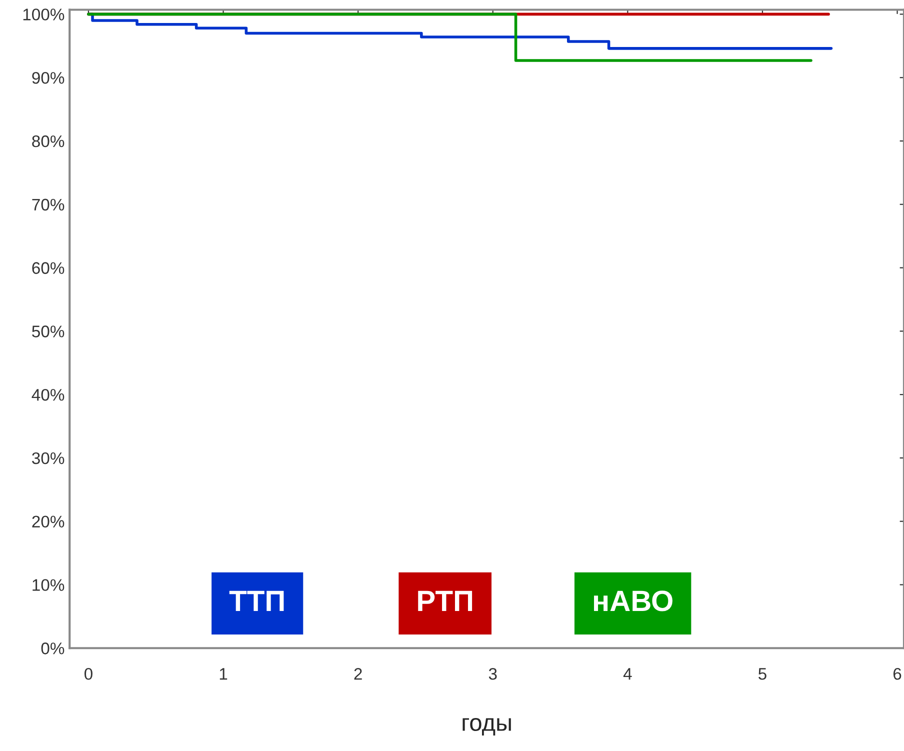 The height and width of the screenshot is (751, 904). Describe the element at coordinates (627, 674) in the screenshot. I see `x-tick-label: 4` at that location.